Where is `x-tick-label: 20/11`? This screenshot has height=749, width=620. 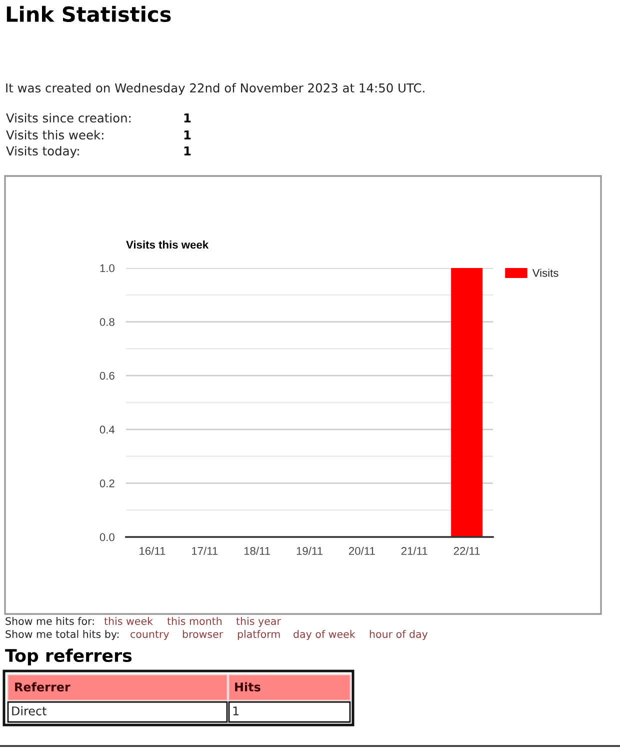
x-tick-label: 20/11 is located at coordinates (361, 550).